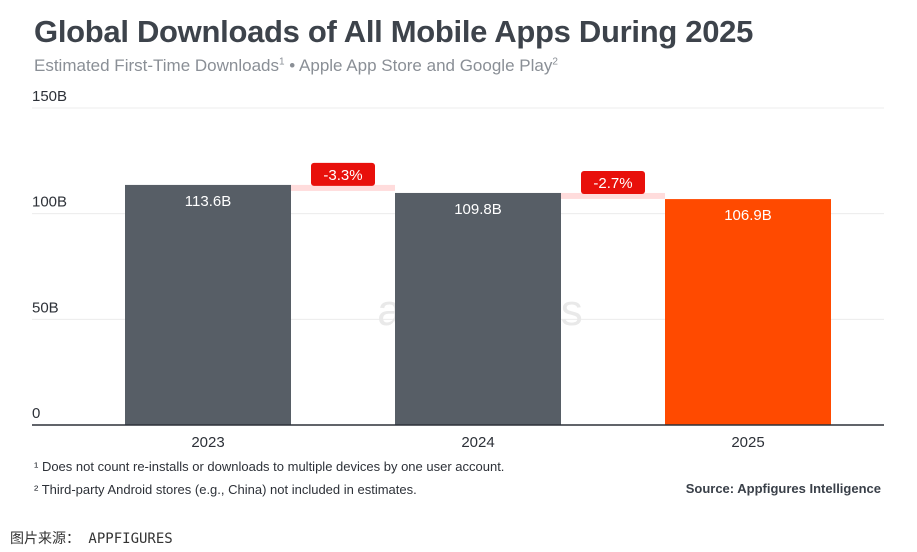  What do you see at coordinates (478, 308) in the screenshot?
I see `bar-2024` at bounding box center [478, 308].